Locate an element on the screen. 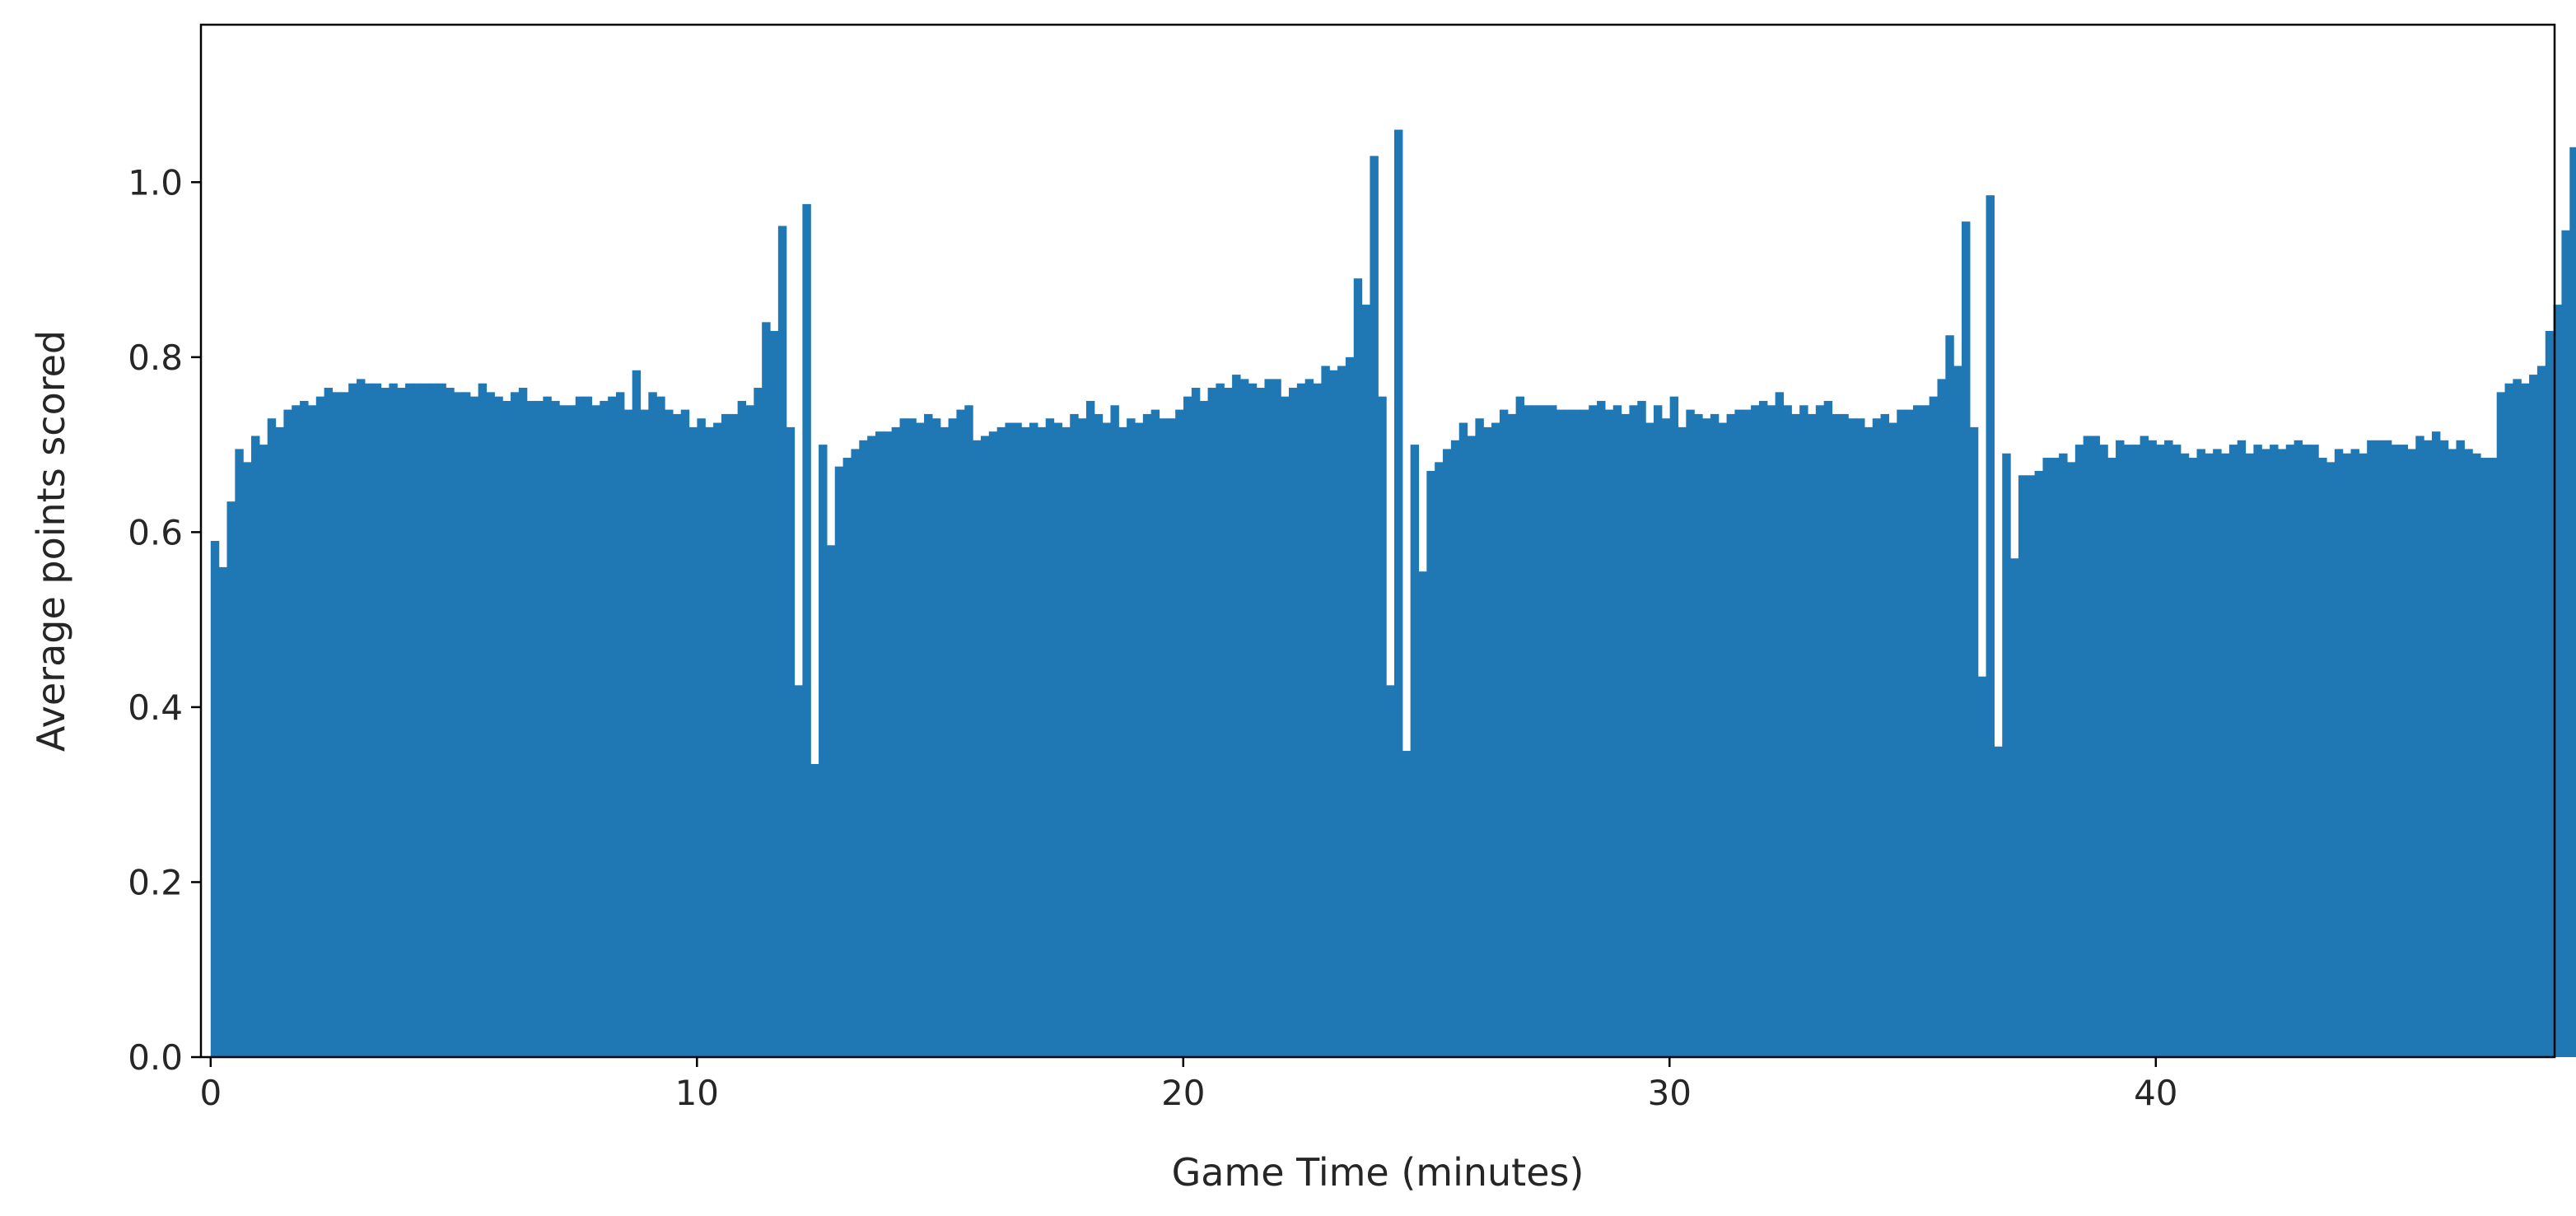 The width and height of the screenshot is (2576, 1216). y-tick-label: 0.2 is located at coordinates (155, 882).